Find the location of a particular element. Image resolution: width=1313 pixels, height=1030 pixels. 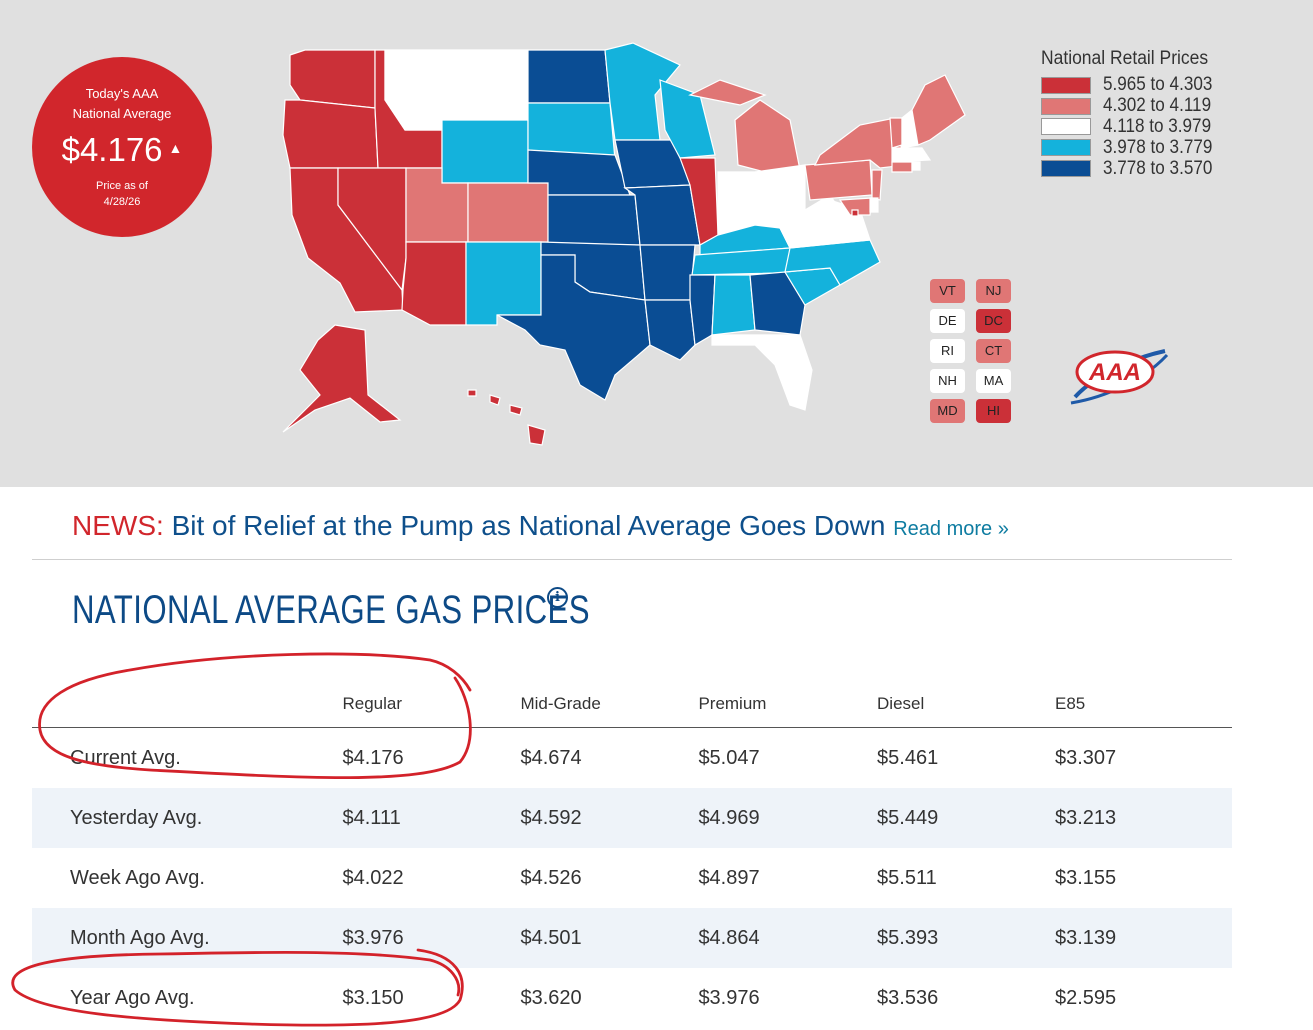

price-cell: $4.501 is located at coordinates (608, 938).